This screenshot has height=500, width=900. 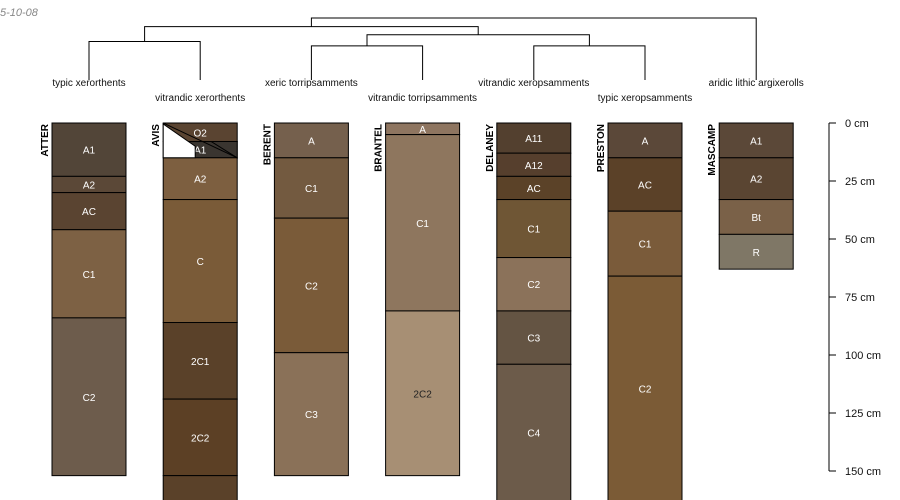 What do you see at coordinates (863, 472) in the screenshot?
I see `depth-tick-label: 150 cm` at bounding box center [863, 472].